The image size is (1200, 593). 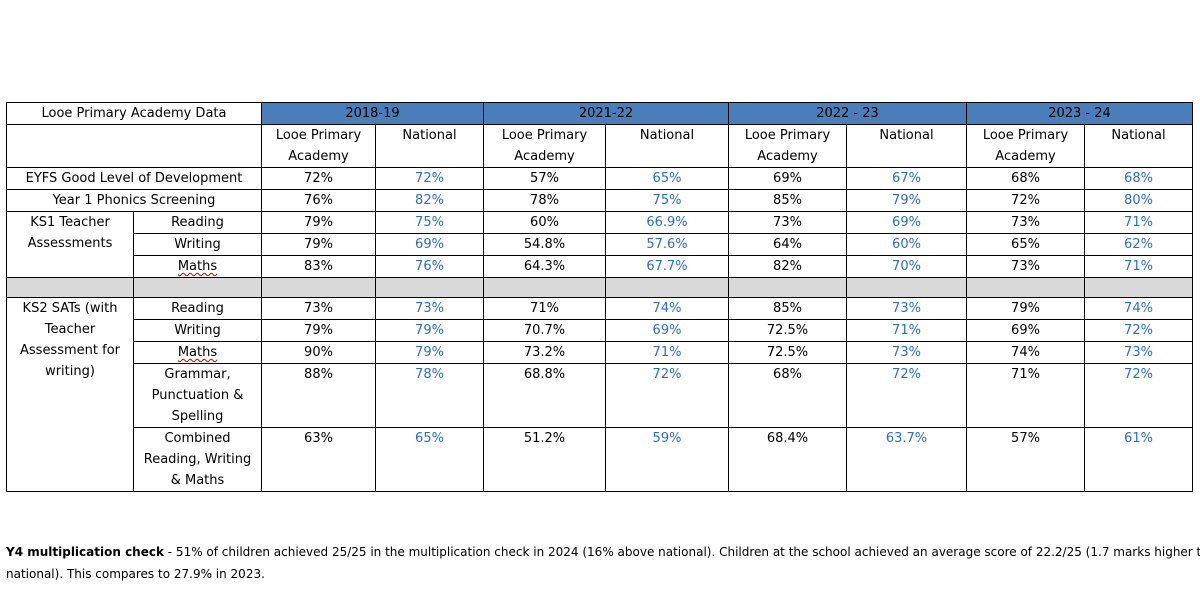 What do you see at coordinates (1138, 244) in the screenshot?
I see `national-value: 62%` at bounding box center [1138, 244].